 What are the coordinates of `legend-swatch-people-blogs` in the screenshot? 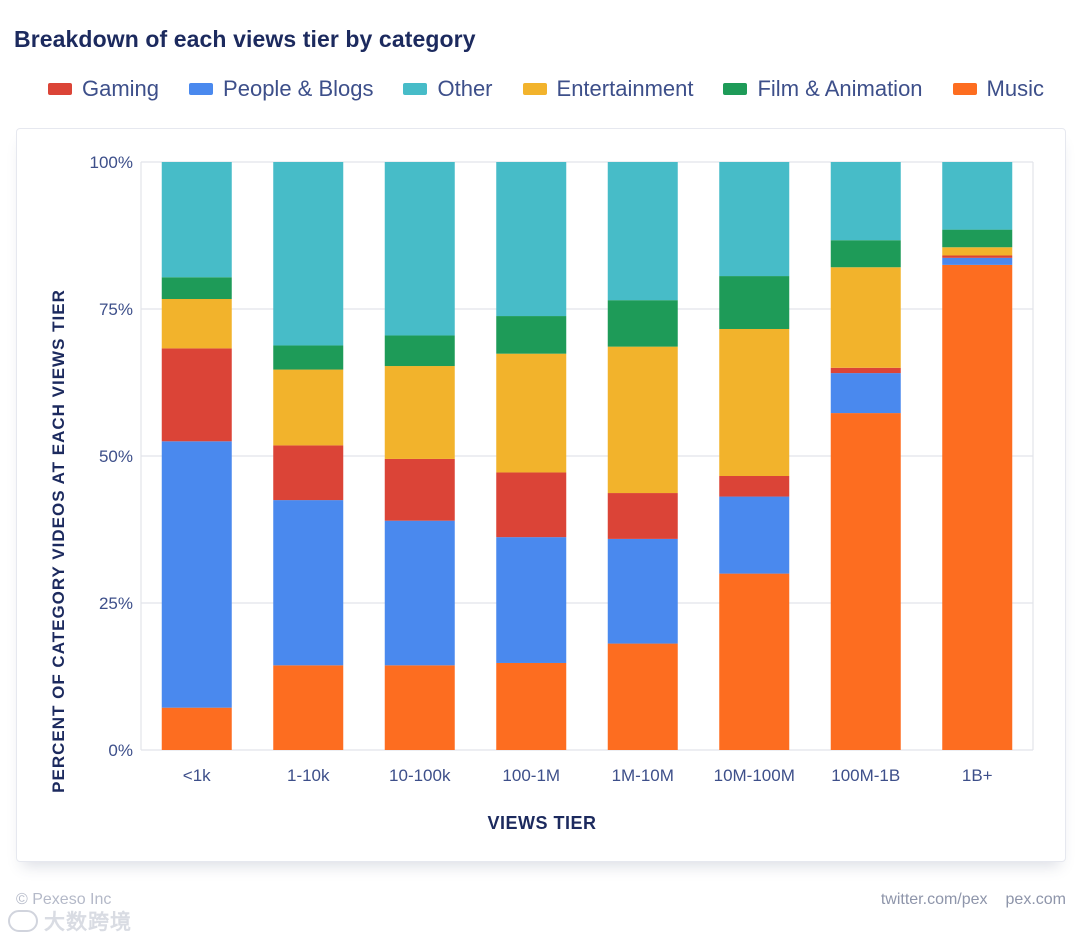 It's located at (201, 89).